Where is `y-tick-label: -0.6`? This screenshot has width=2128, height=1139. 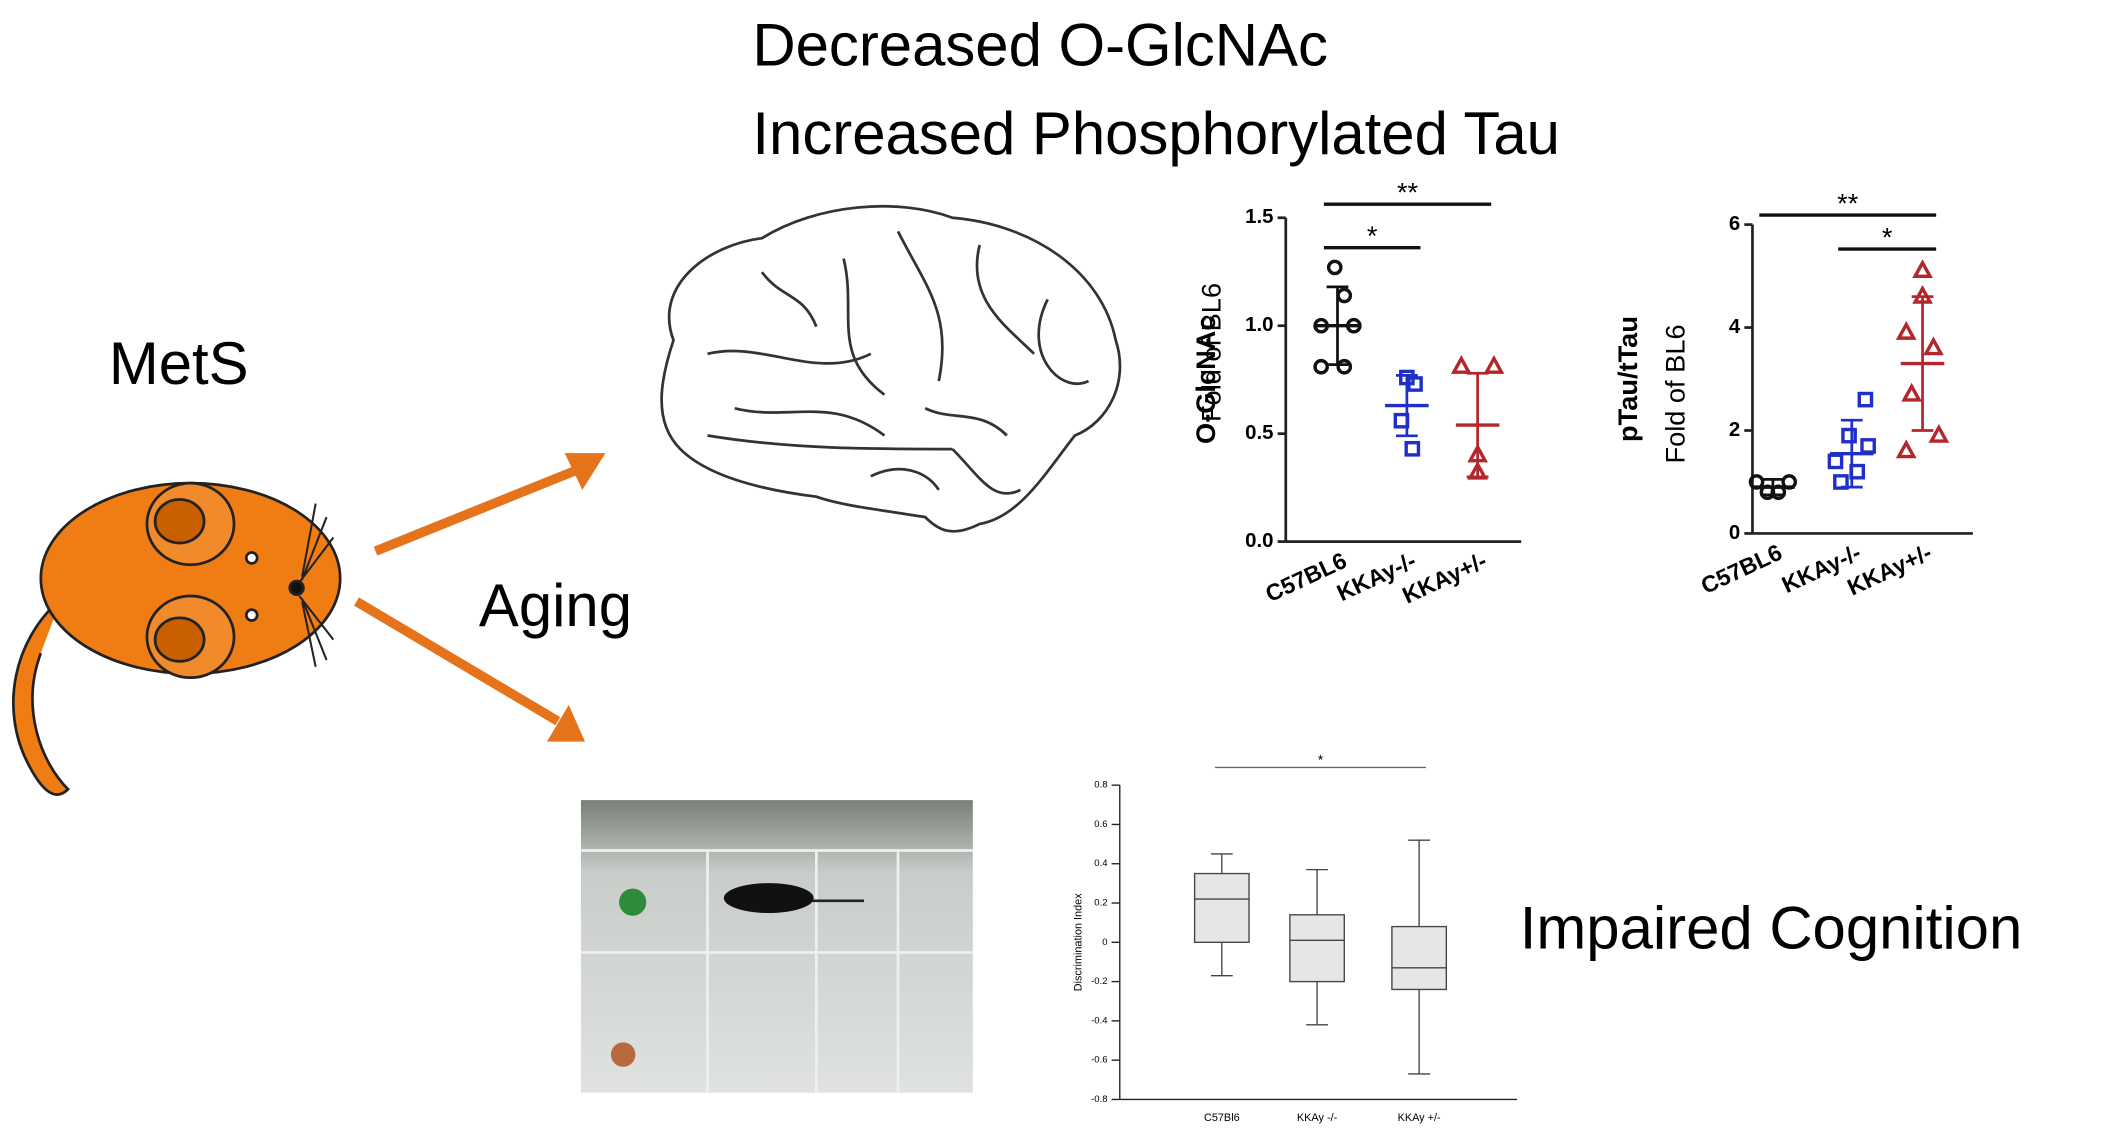 y-tick-label: -0.6 is located at coordinates (1099, 1060).